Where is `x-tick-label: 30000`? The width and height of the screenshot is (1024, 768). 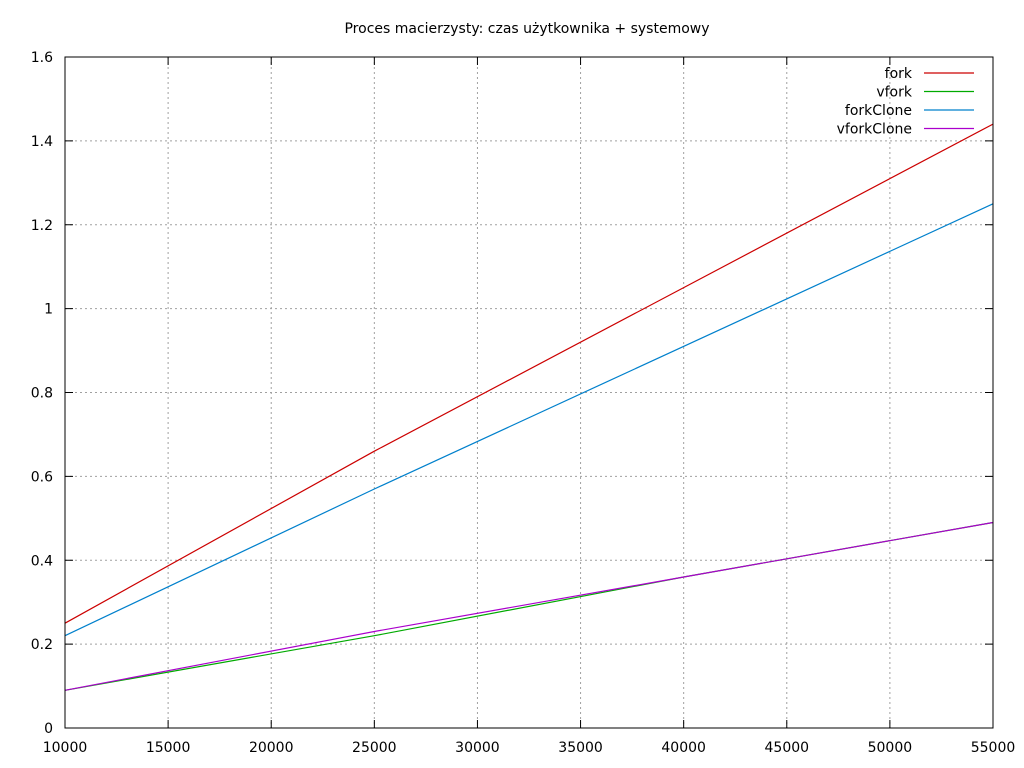
x-tick-label: 30000 is located at coordinates (477, 748).